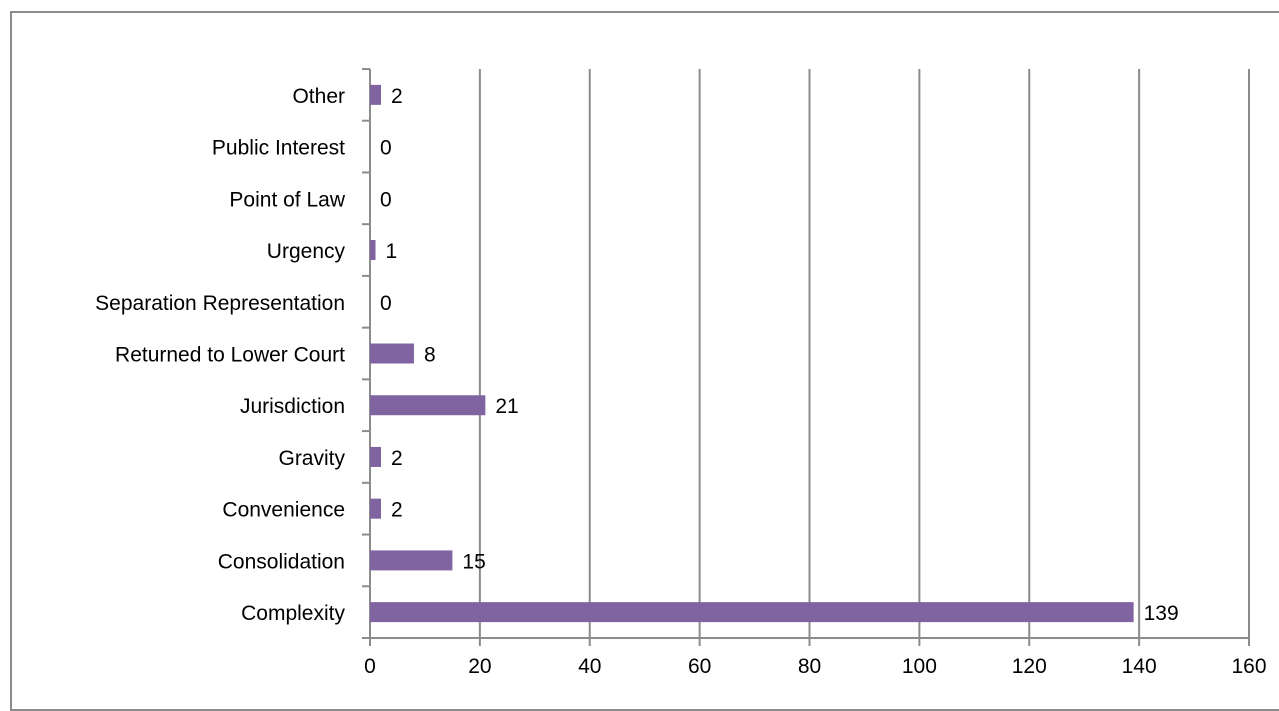  Describe the element at coordinates (809, 666) in the screenshot. I see `x-tick-label: 80` at that location.